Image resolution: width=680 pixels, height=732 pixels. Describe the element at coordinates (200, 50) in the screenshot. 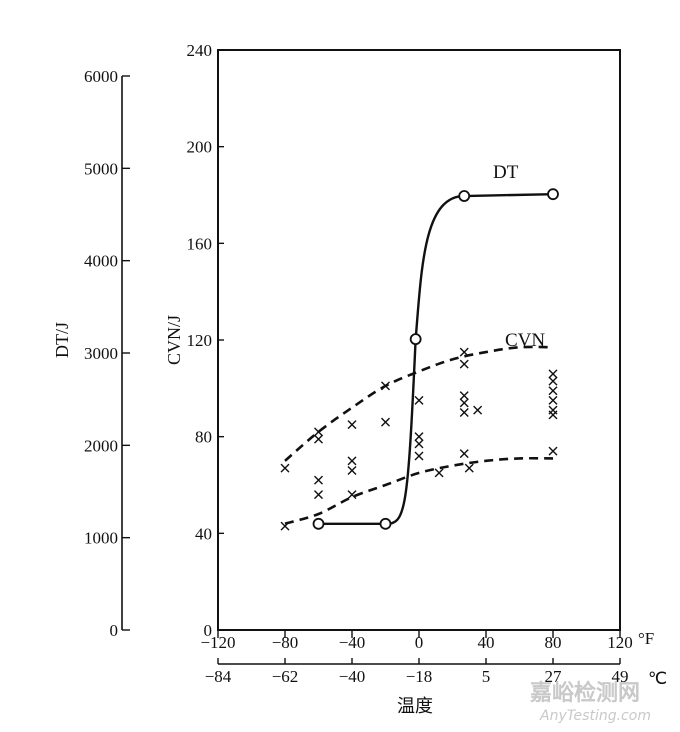

I see `y-right-tick-label: 240` at that location.